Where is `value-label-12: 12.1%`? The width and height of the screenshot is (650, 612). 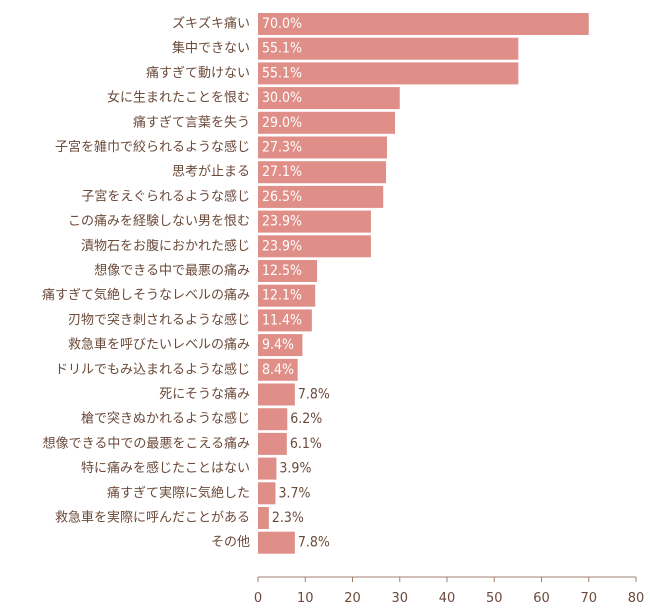
value-label-12: 12.1% is located at coordinates (282, 296).